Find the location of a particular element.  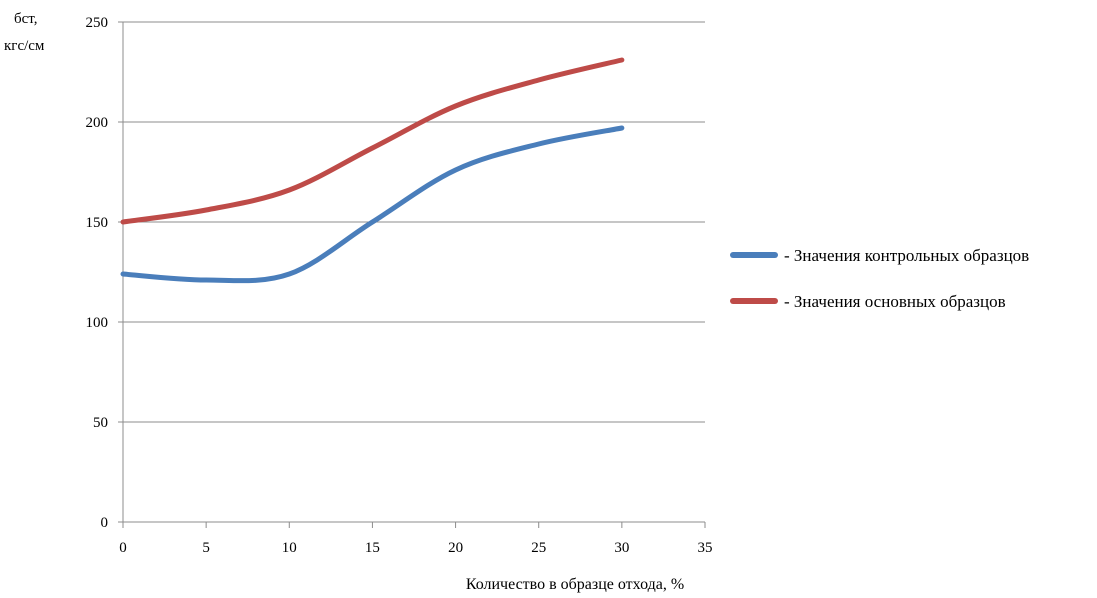

x-tick-label: 10 is located at coordinates (289, 548).